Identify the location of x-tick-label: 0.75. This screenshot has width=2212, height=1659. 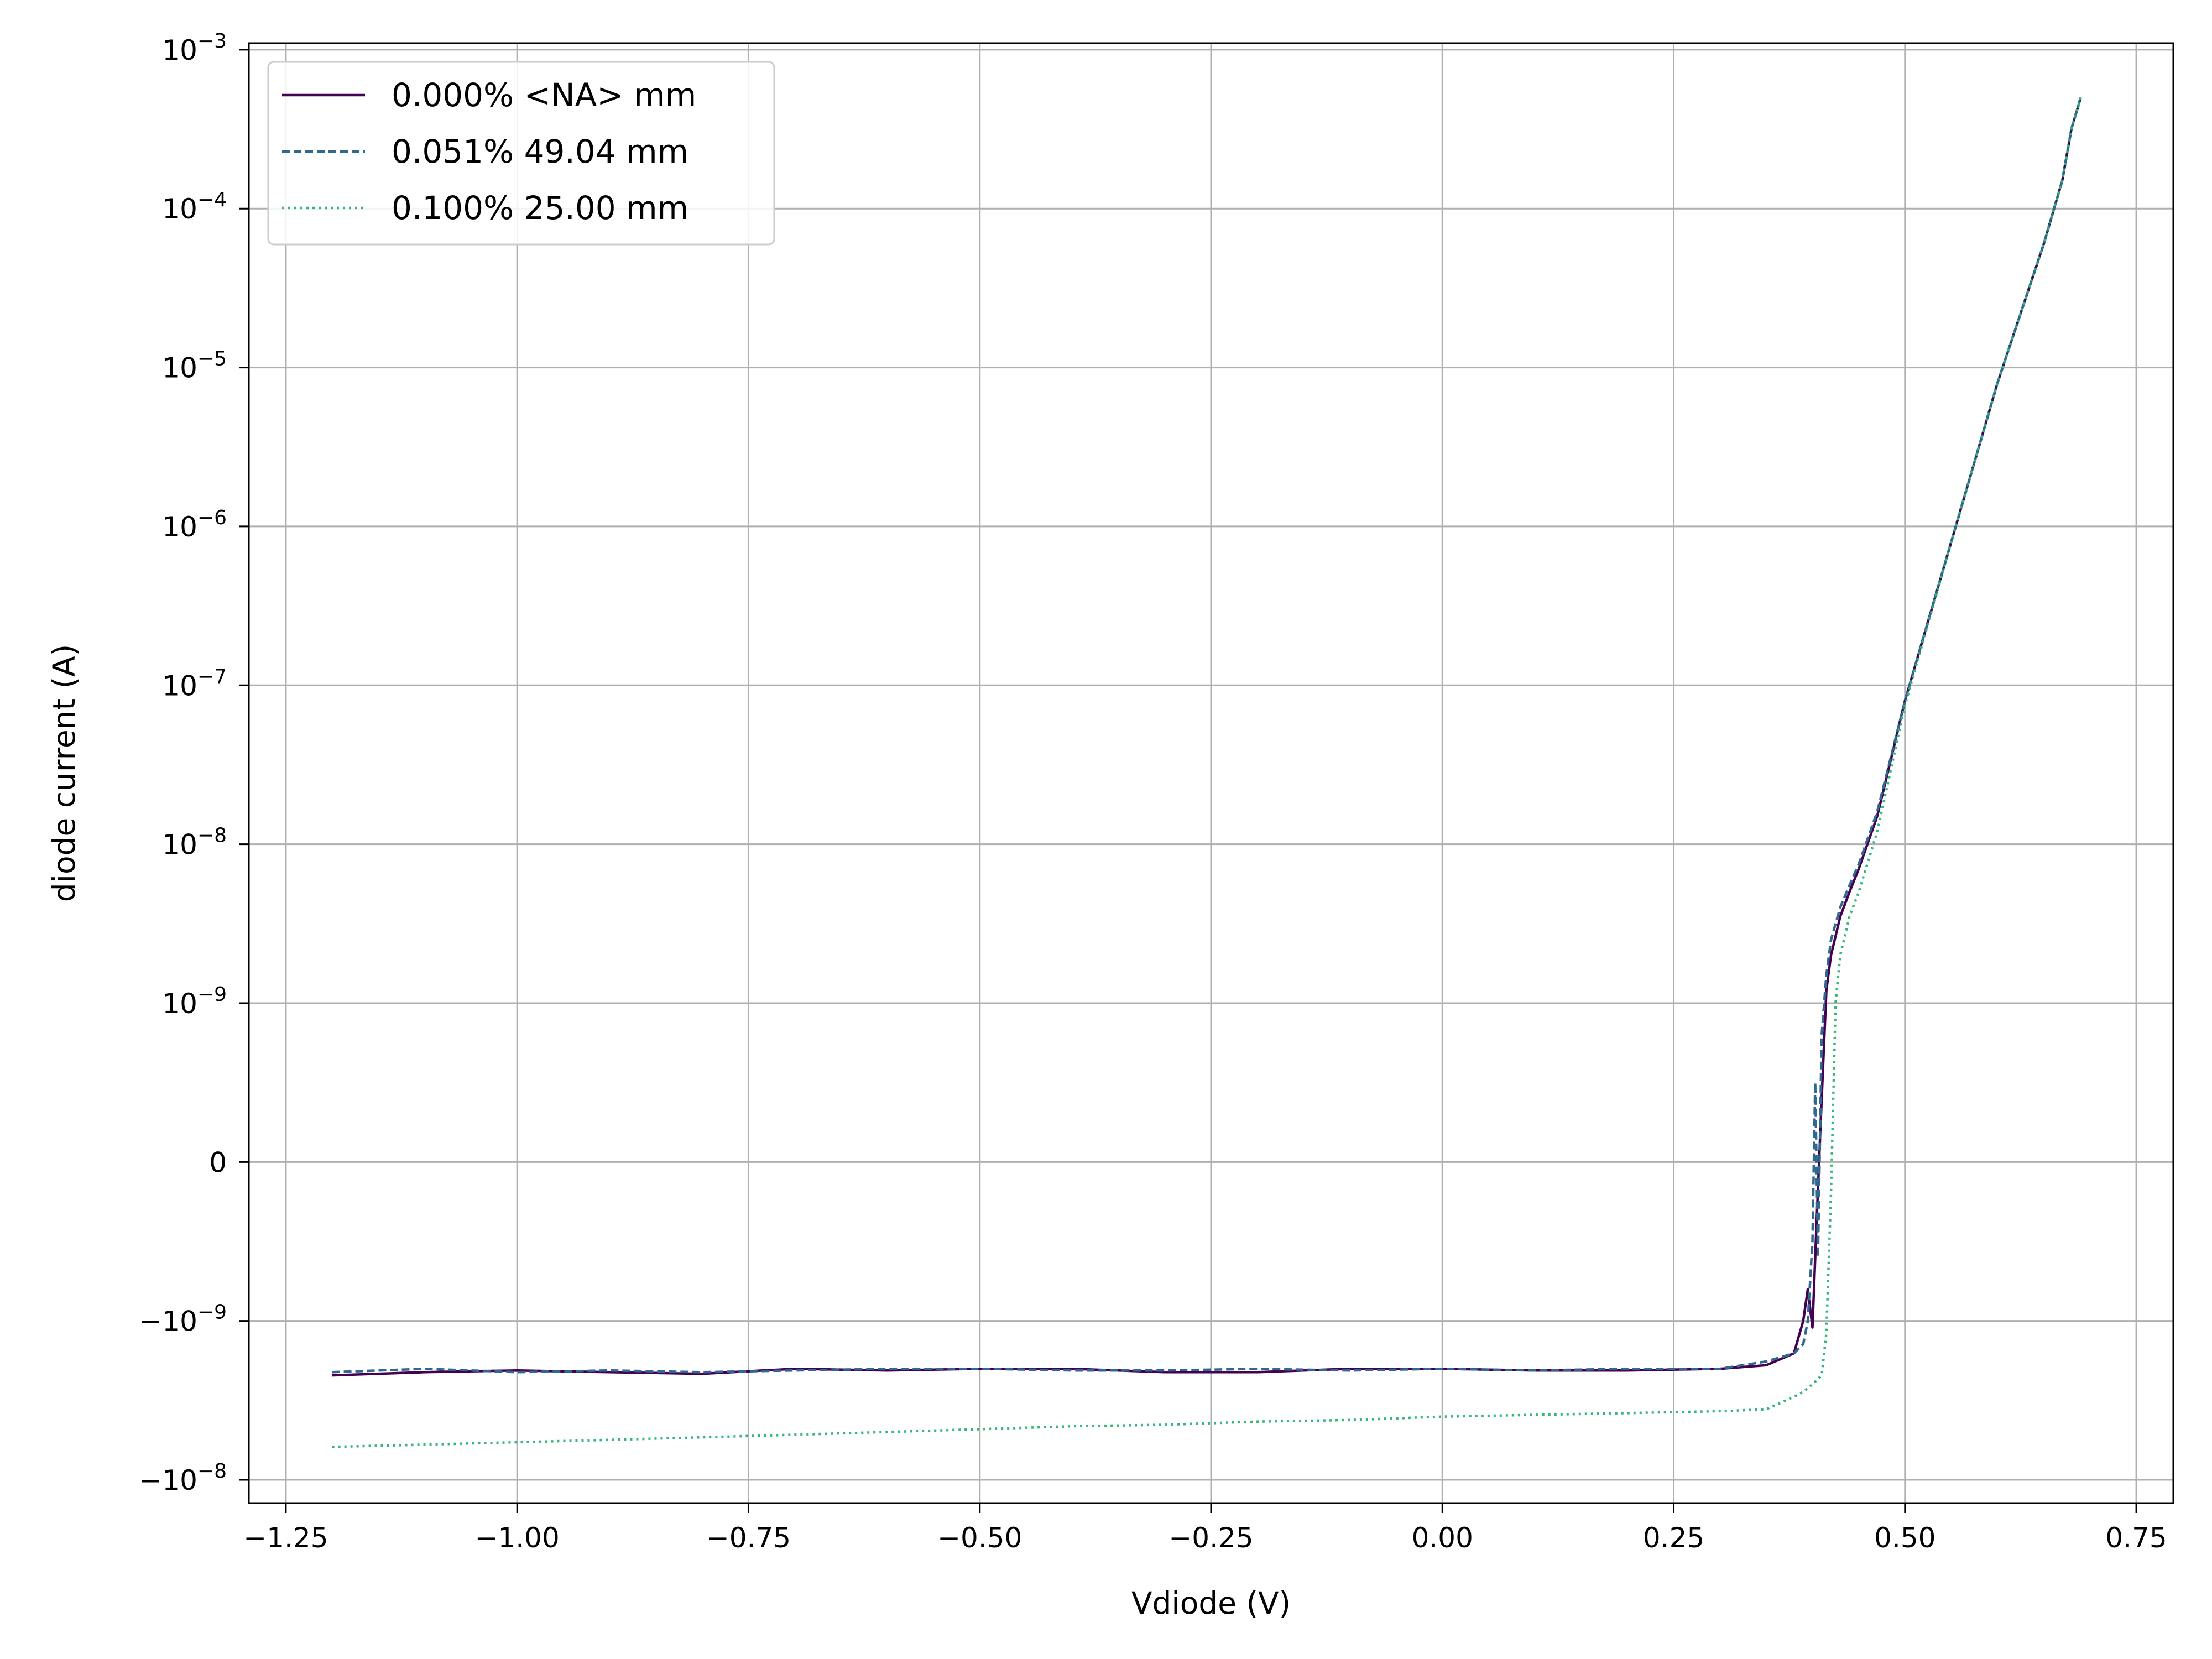
(2136, 1538).